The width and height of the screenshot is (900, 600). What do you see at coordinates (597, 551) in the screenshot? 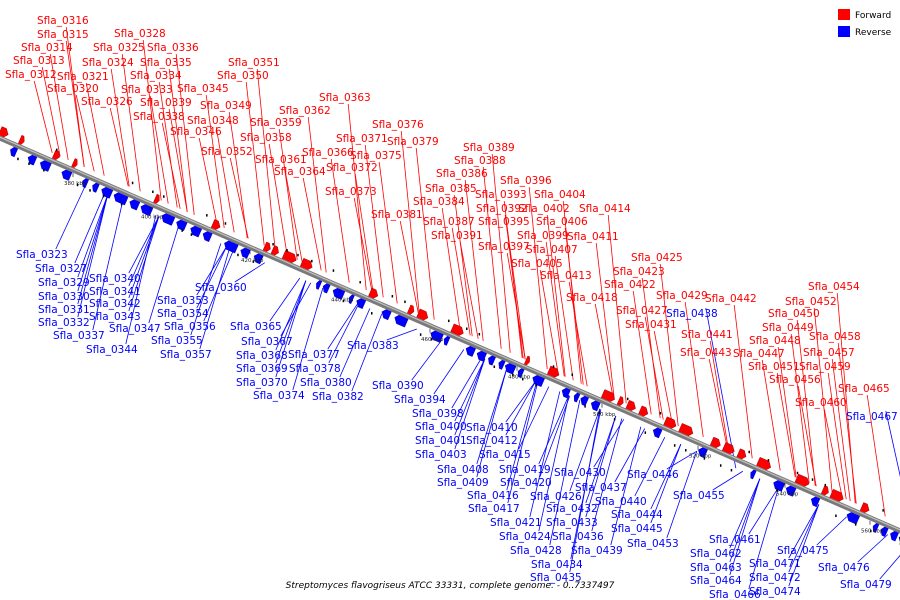
I see `reverse-gene-label: Sfla_0439` at bounding box center [597, 551].